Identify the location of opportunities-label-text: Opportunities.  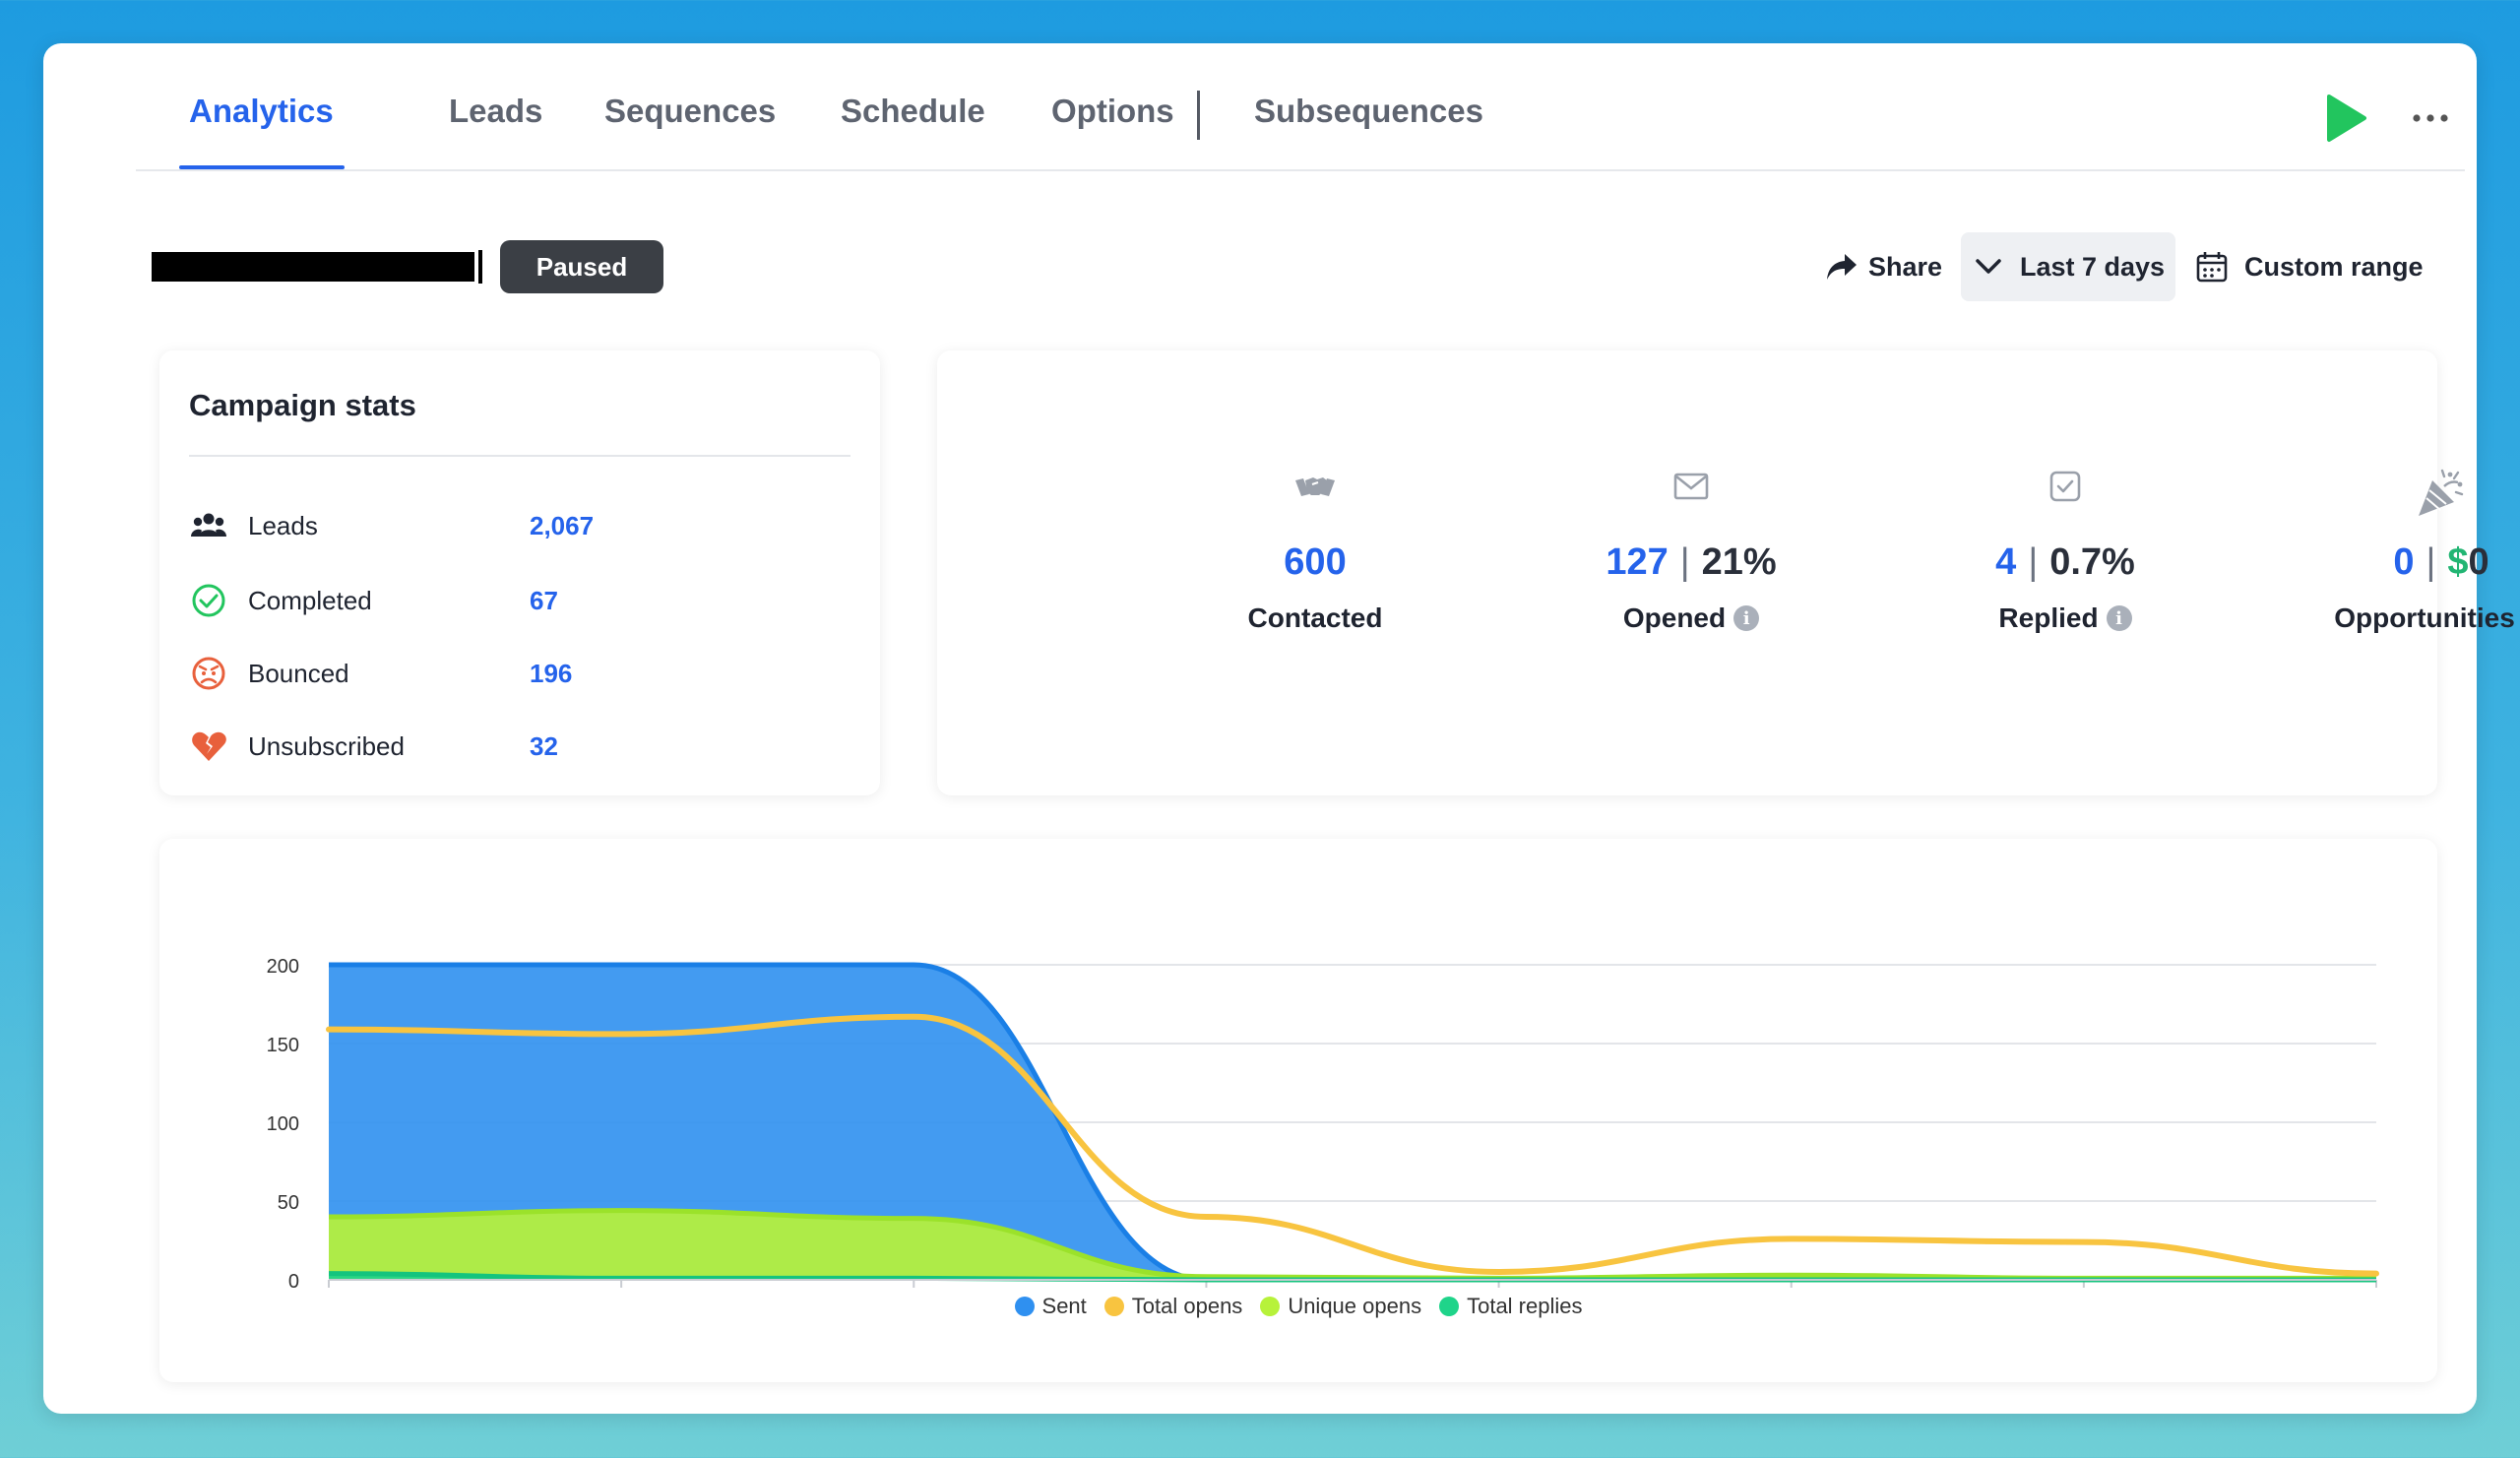
(2424, 617).